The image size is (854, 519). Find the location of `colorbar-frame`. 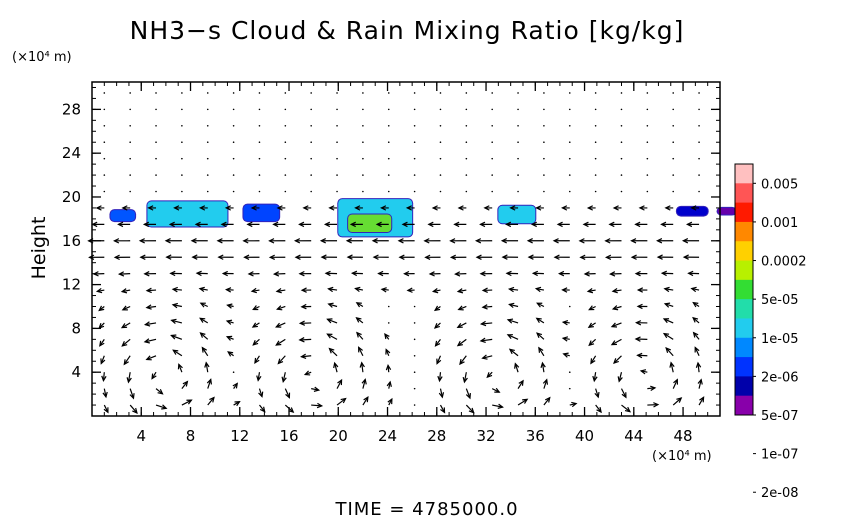

colorbar-frame is located at coordinates (744, 289).